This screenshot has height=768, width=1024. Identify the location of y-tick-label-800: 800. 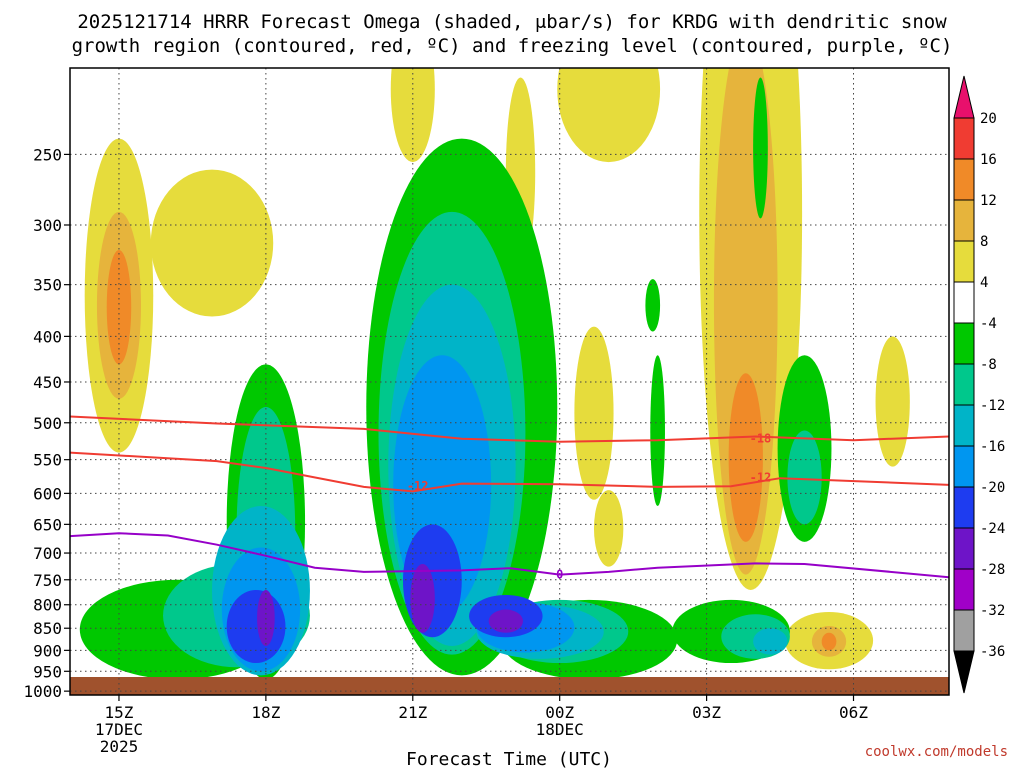
(47, 605).